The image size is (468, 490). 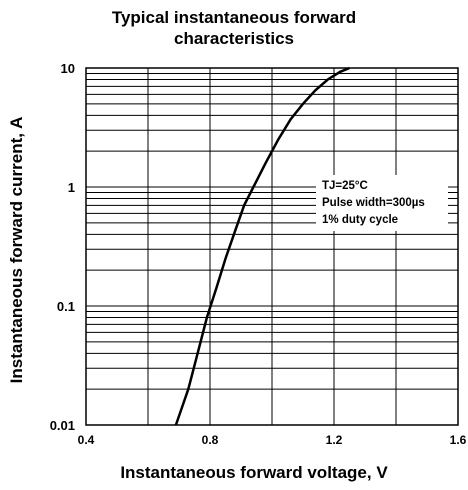 I want to click on chart-title-line2: characteristics, so click(x=234, y=38).